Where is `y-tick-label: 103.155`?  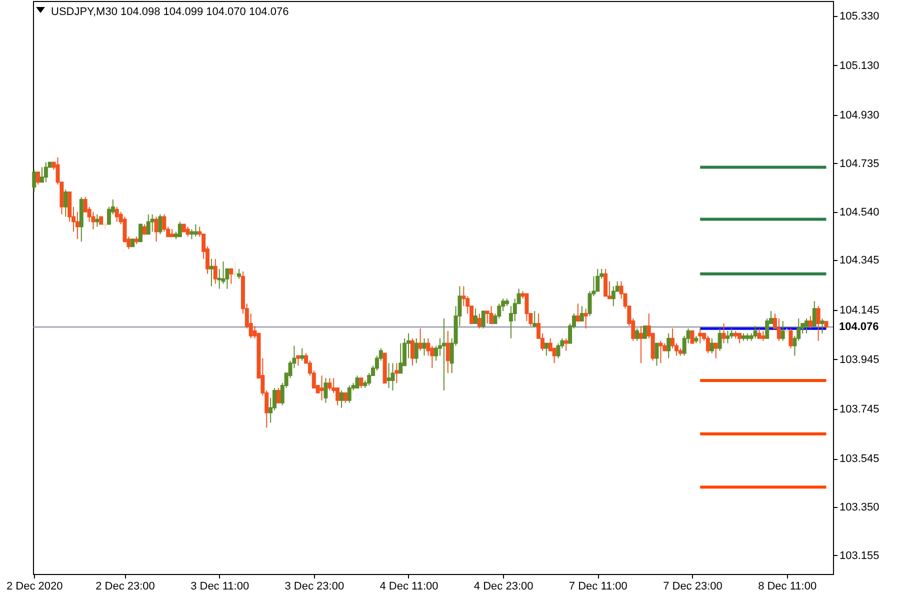
y-tick-label: 103.155 is located at coordinates (860, 556).